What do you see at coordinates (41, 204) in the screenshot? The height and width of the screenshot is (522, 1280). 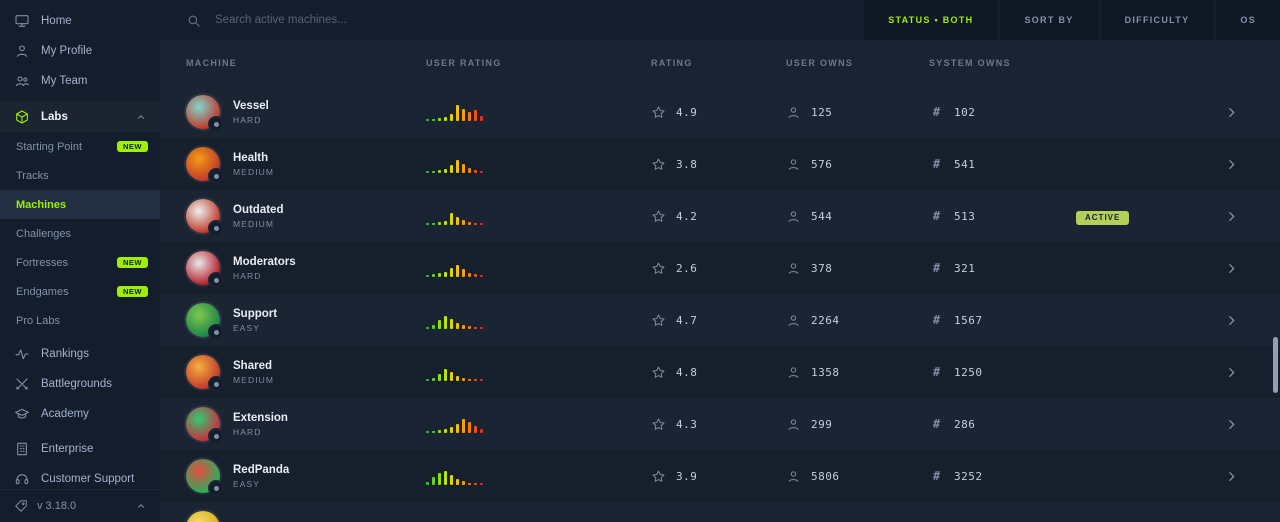 I see `sidebar-item-label: Machines` at bounding box center [41, 204].